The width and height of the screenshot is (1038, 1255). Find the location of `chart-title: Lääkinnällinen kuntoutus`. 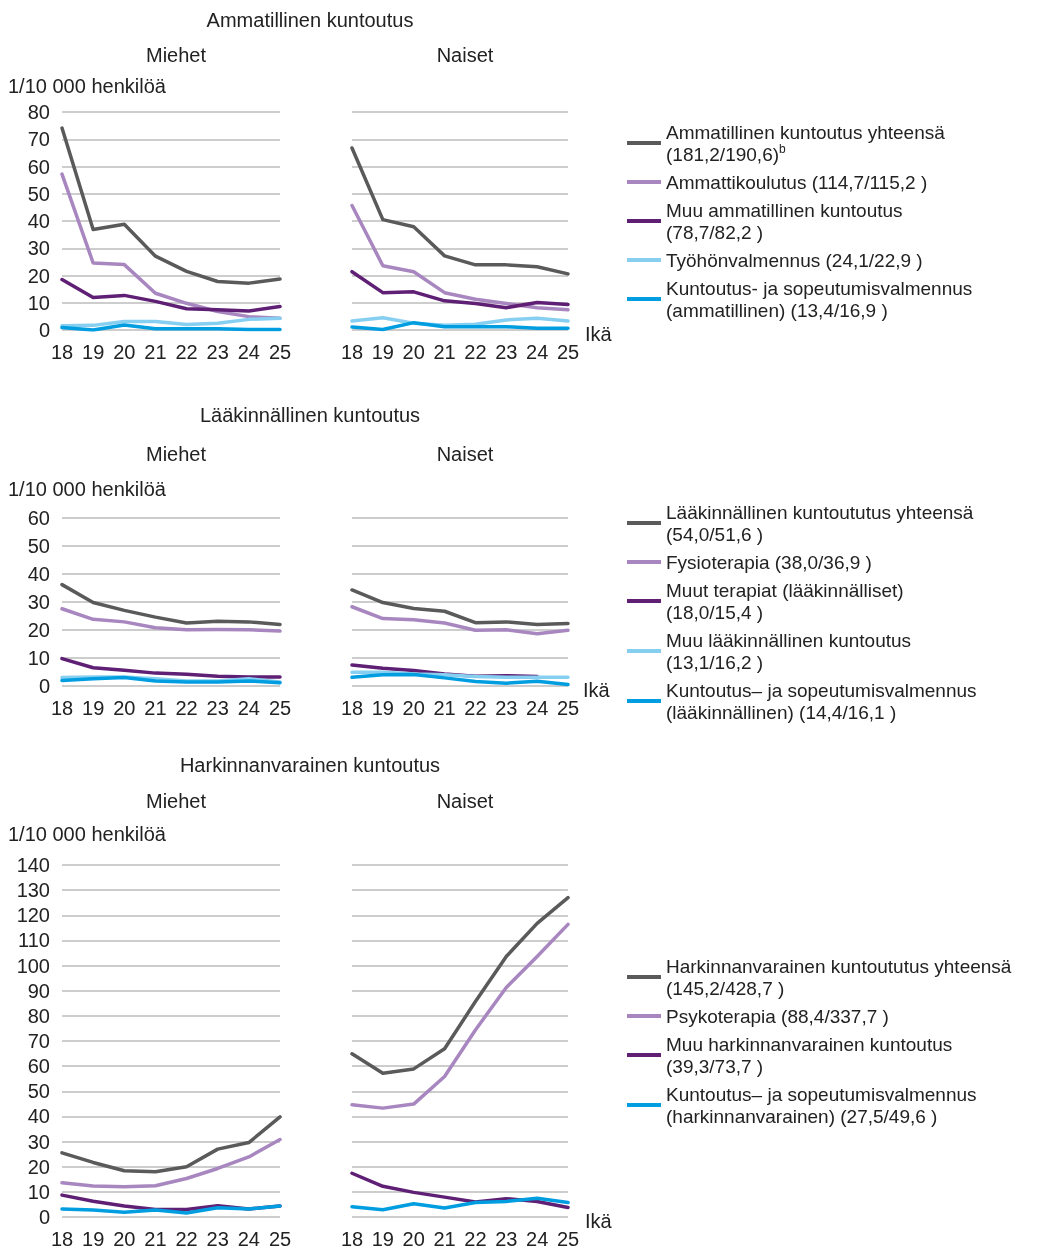

chart-title: Lääkinnällinen kuntoutus is located at coordinates (310, 415).